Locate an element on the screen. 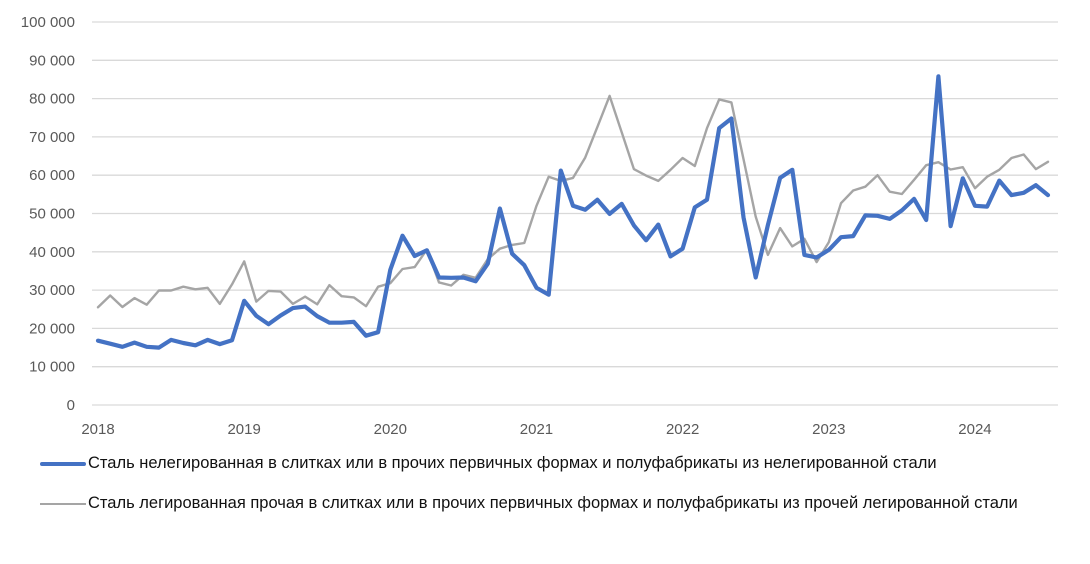 This screenshot has height=564, width=1090. y-tick-label: 80 000 is located at coordinates (52, 99).